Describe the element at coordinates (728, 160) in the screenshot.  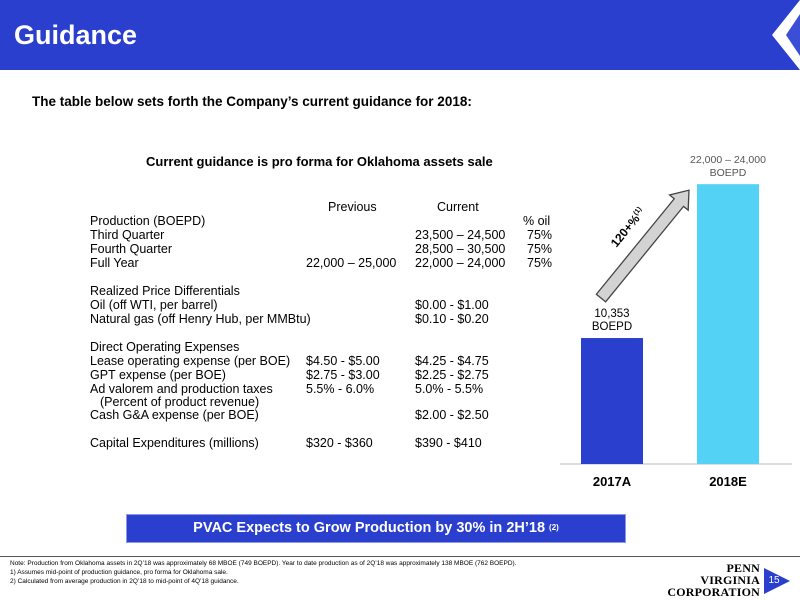
I see `data-label: 22,000 – 24,000` at that location.